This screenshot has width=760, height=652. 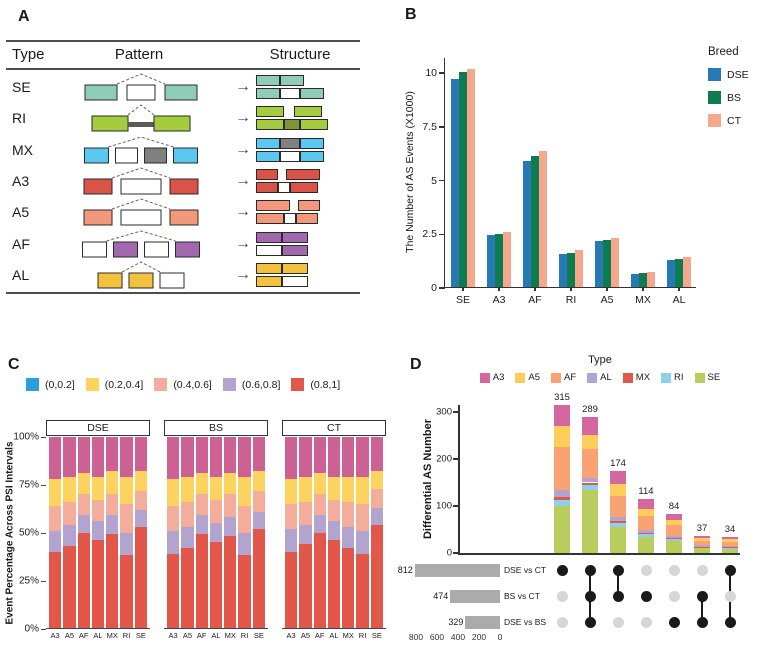 I want to click on set-name-label: DSE vs BS, so click(x=525, y=622).